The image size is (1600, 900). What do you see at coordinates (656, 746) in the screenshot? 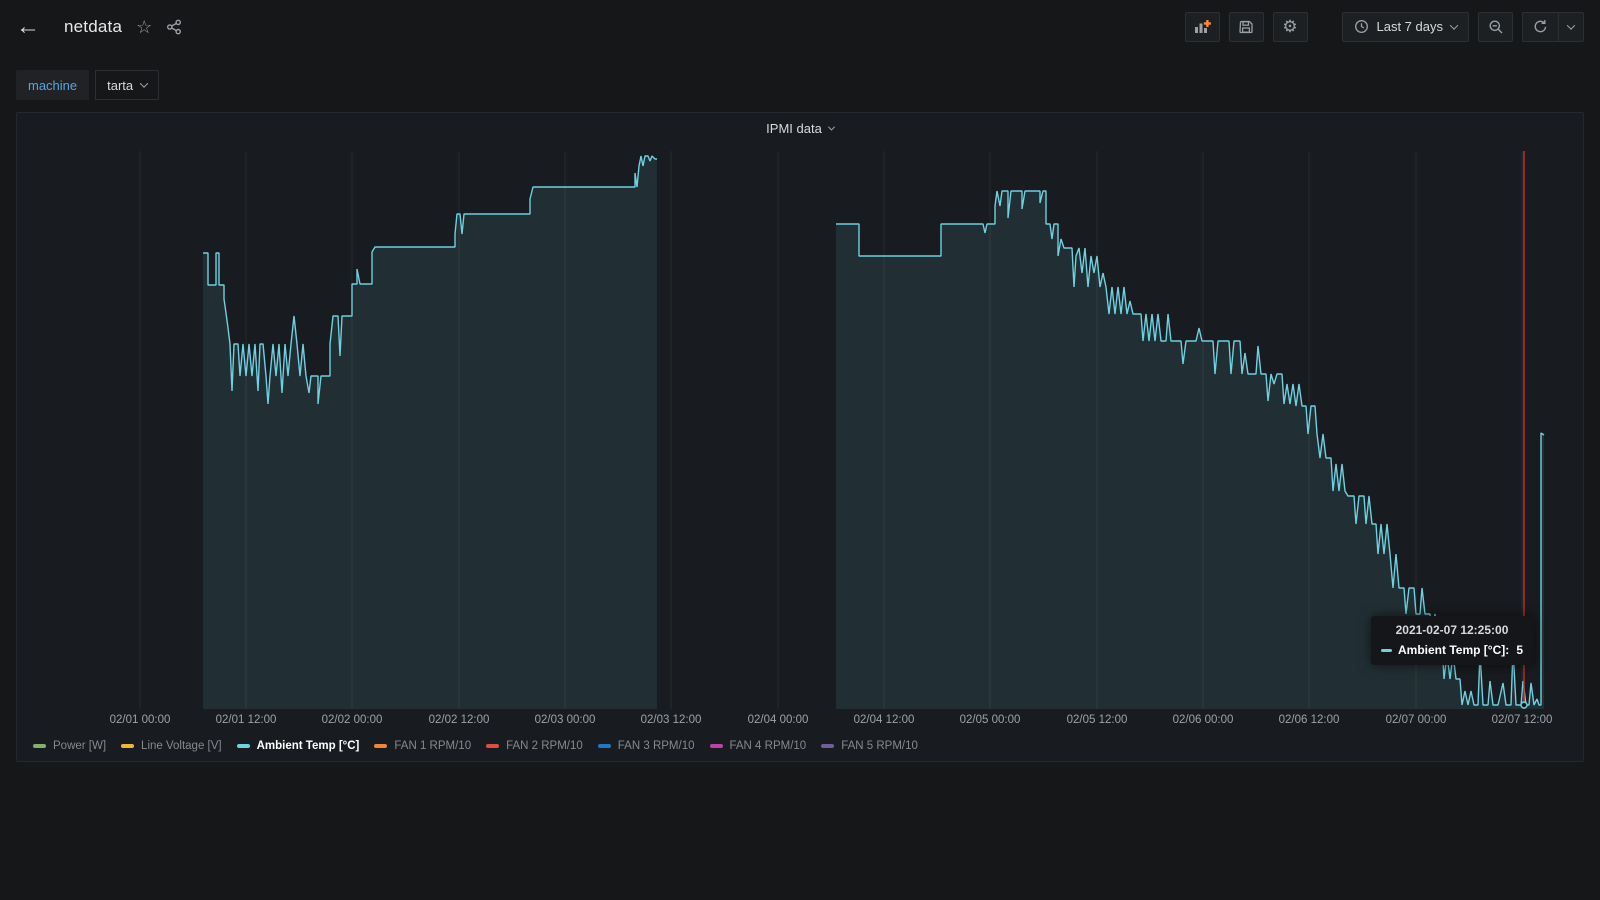
I see `legend-label: FAN 3 RPM/10` at bounding box center [656, 746].